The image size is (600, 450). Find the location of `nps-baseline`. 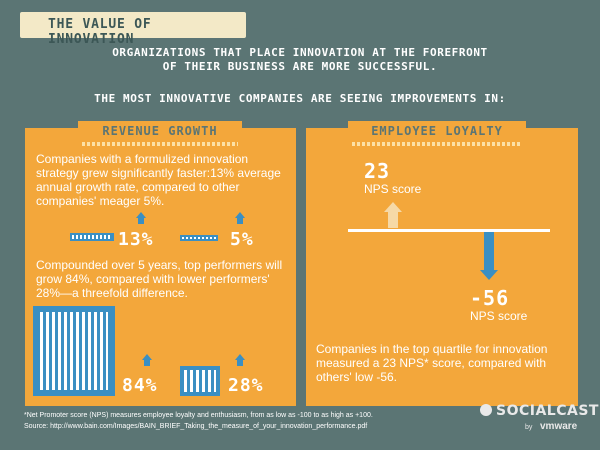

nps-baseline is located at coordinates (449, 230).